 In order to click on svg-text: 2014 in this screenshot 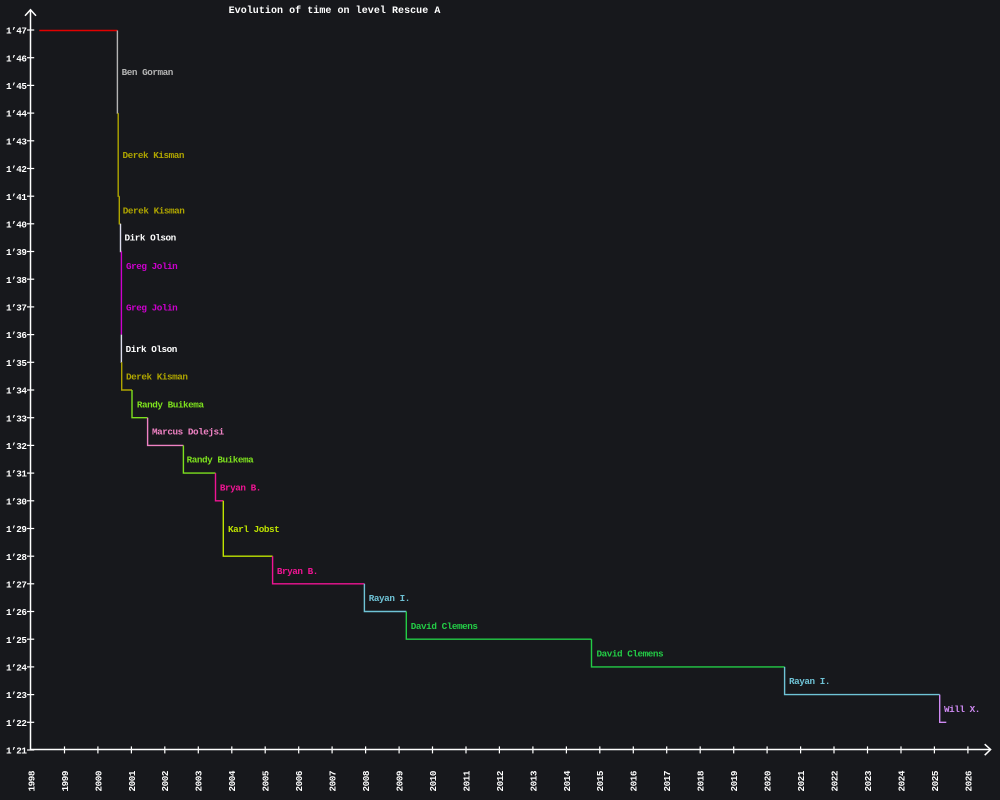, I will do `click(567, 780)`.